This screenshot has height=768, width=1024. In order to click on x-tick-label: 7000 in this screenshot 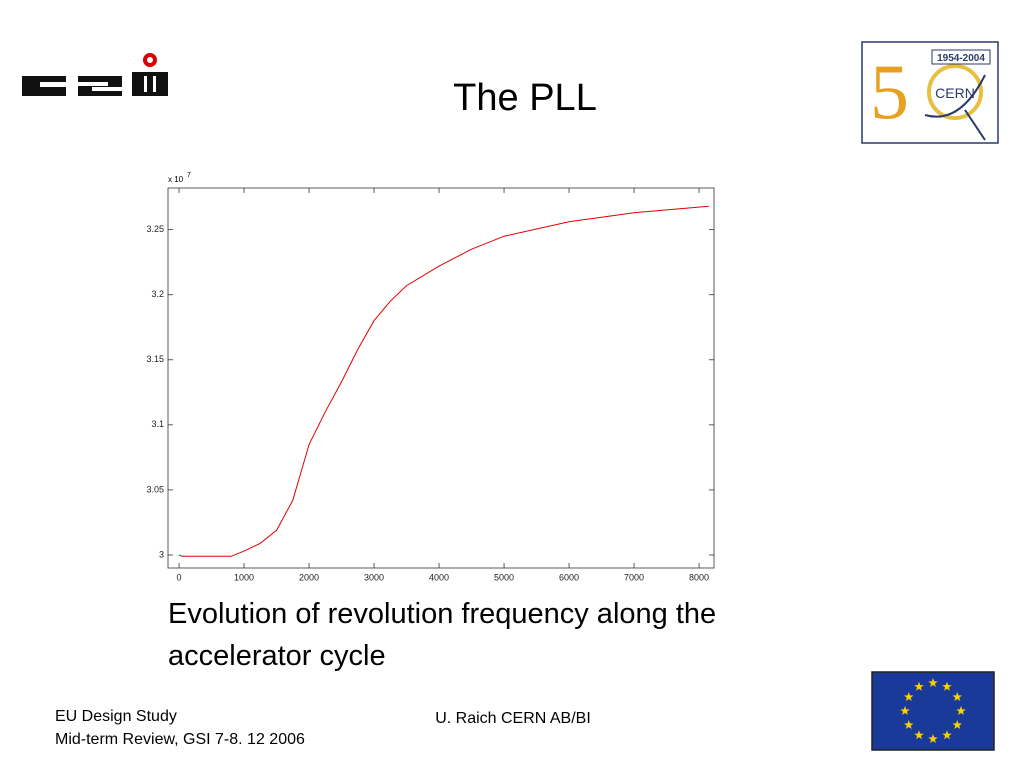, I will do `click(634, 577)`.